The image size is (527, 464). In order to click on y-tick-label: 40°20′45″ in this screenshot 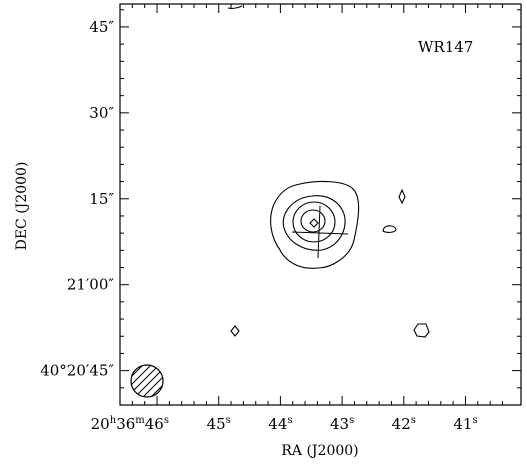, I will do `click(77, 371)`.